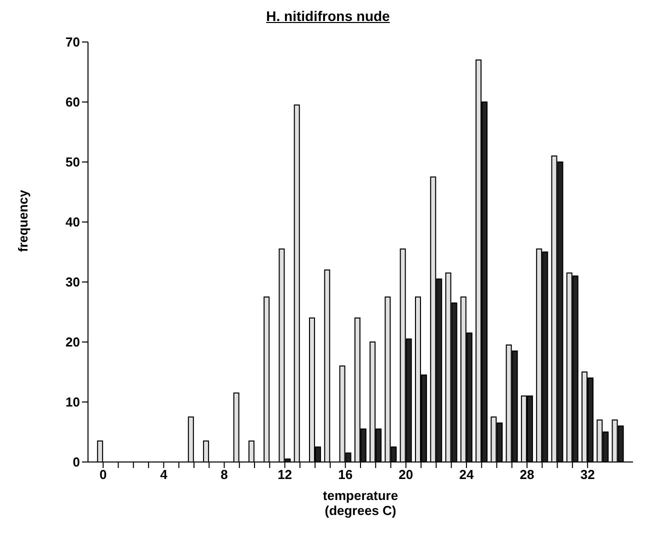 This screenshot has width=658, height=545. Describe the element at coordinates (360, 503) in the screenshot. I see `x-axis-title: temperature (degrees C)` at that location.